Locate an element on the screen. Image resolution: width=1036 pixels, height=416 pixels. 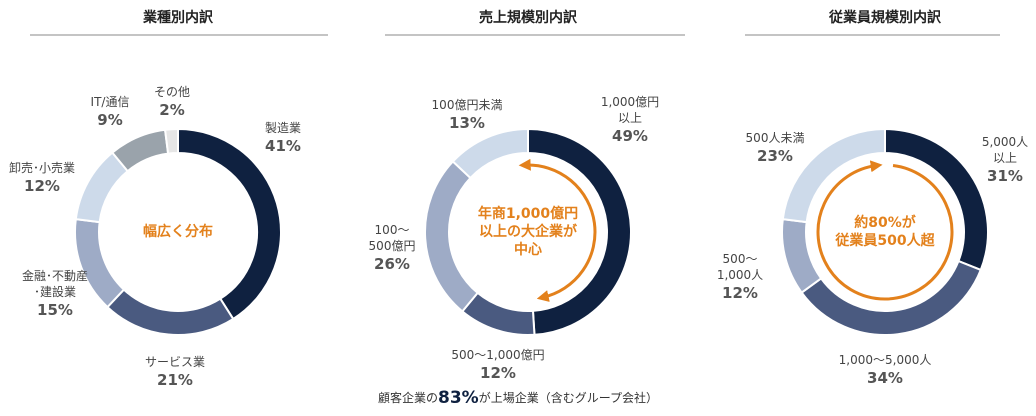
category-label: 500～1,000億円 is located at coordinates (497, 355).